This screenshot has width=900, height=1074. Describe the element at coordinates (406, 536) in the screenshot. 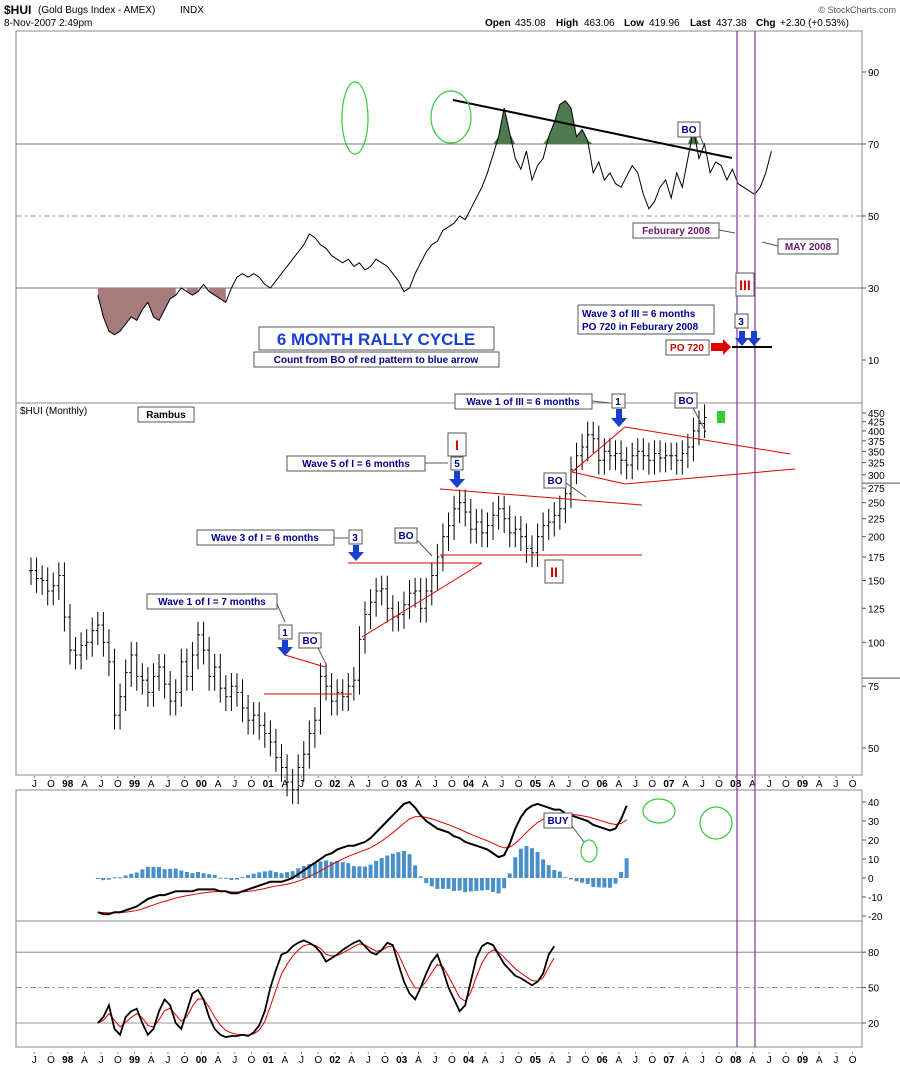

I see `bo-label-lower: BO` at that location.